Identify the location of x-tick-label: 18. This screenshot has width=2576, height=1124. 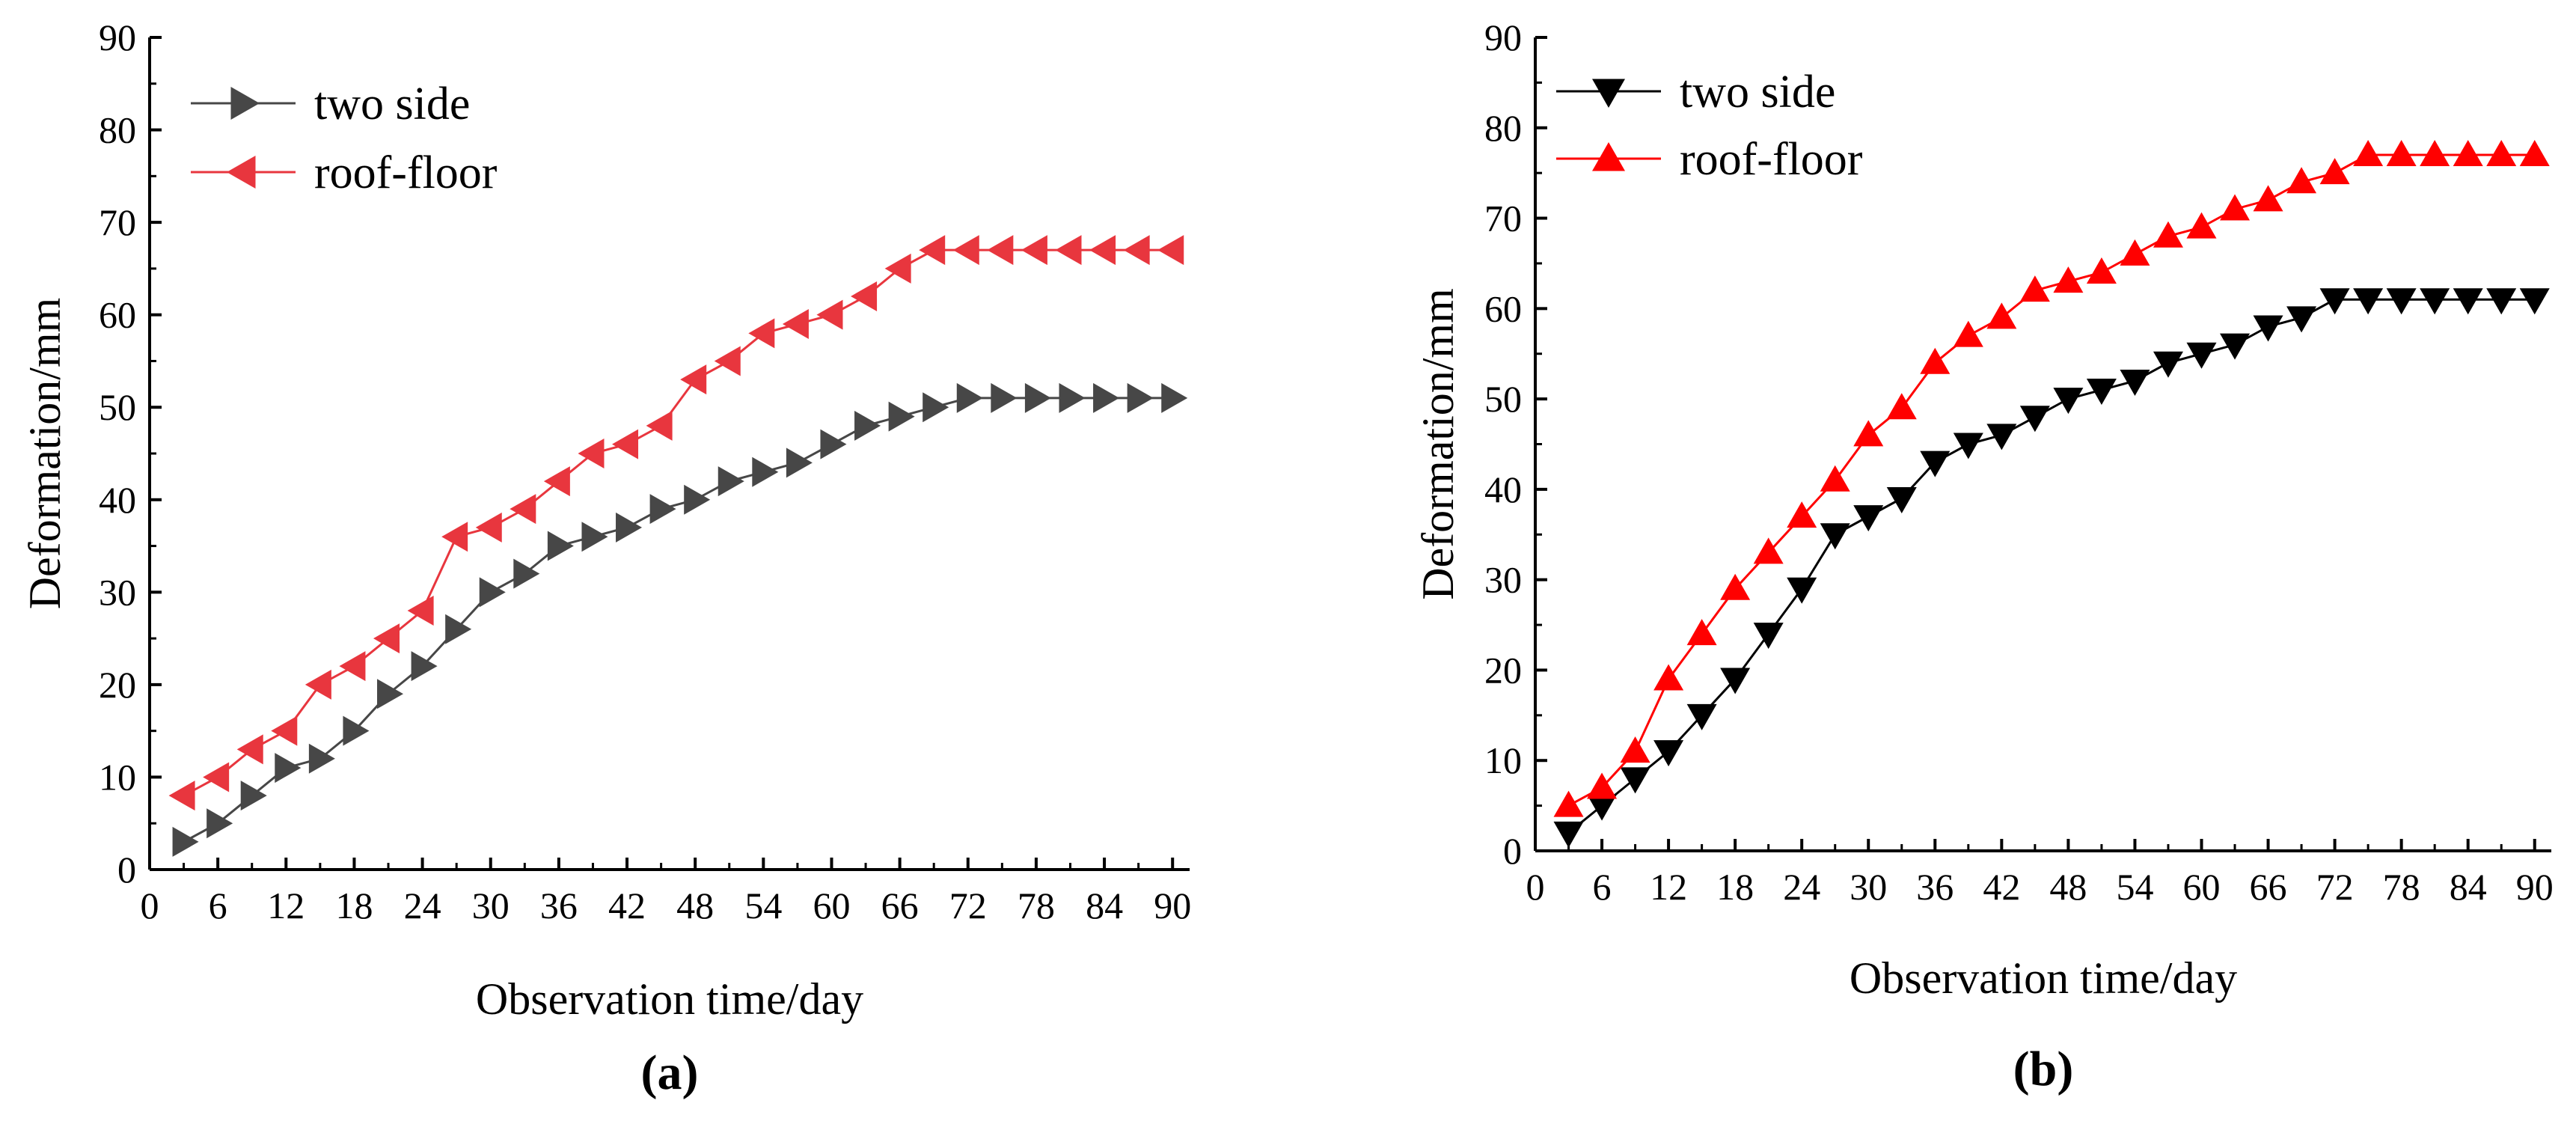
(1735, 887).